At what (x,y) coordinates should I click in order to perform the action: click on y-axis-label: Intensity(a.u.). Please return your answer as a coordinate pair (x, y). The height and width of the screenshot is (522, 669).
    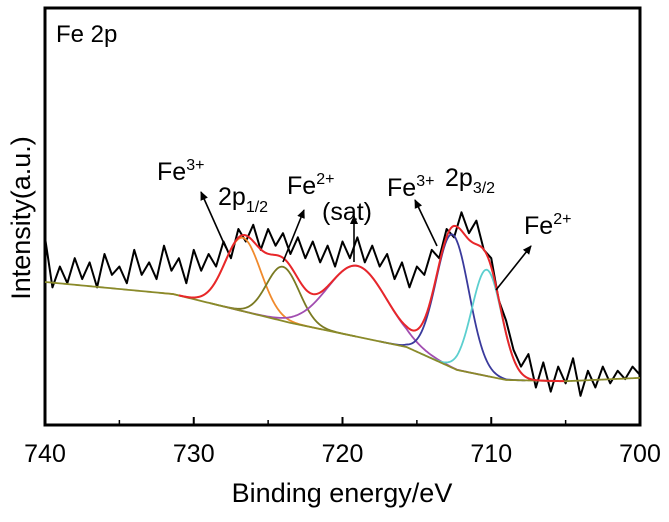
    Looking at the image, I should click on (21, 218).